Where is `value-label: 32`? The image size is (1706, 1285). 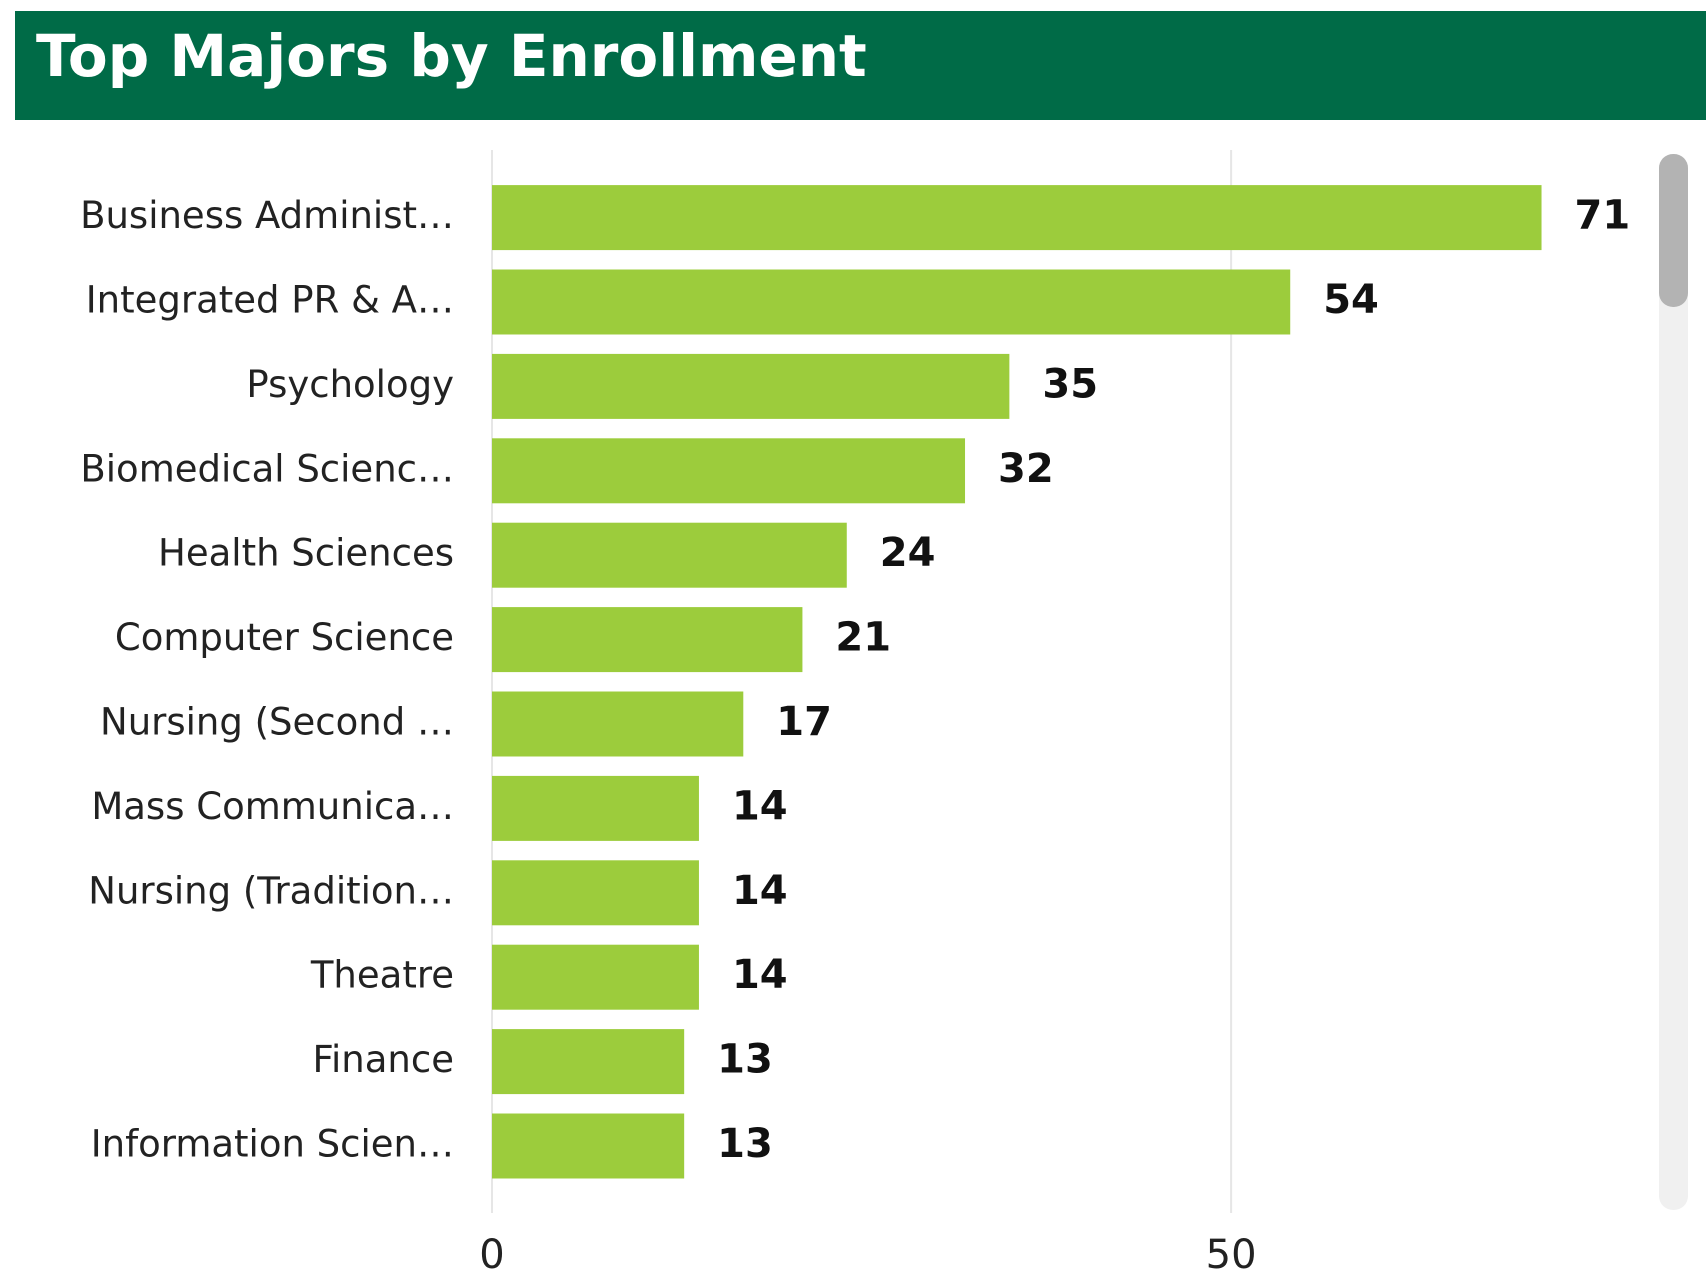 value-label: 32 is located at coordinates (1026, 469).